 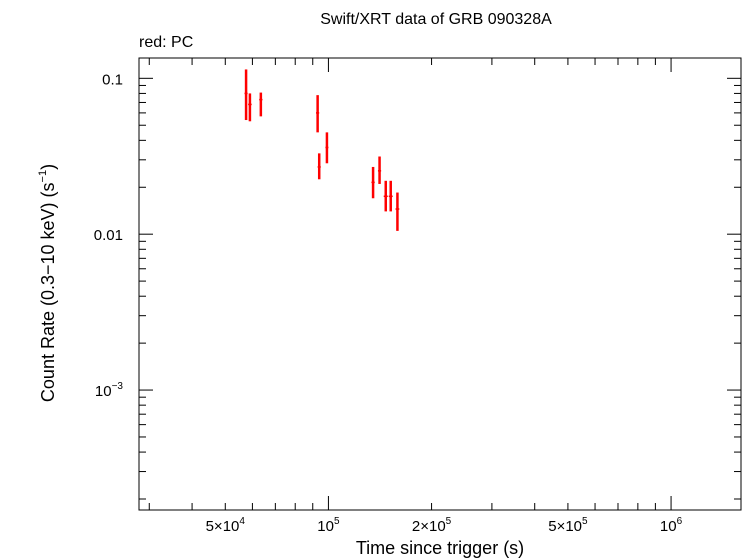 I want to click on data-points, so click(x=322, y=150).